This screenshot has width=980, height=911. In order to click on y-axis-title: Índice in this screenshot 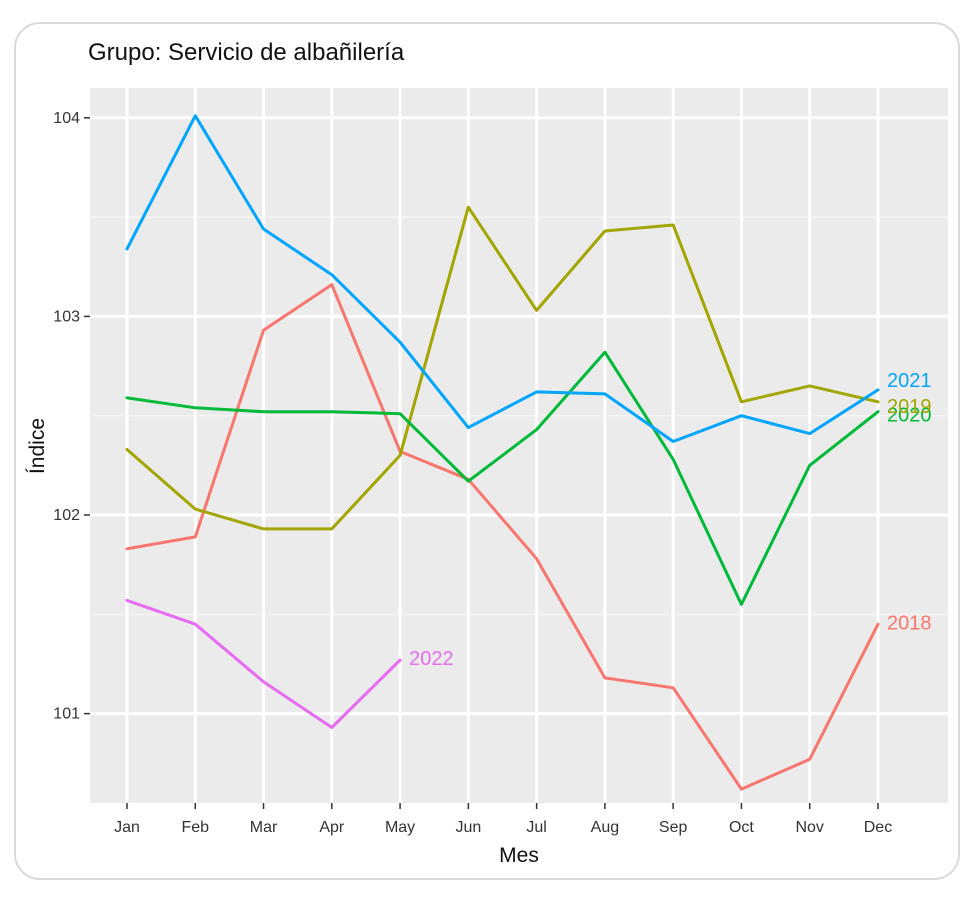, I will do `click(37, 446)`.